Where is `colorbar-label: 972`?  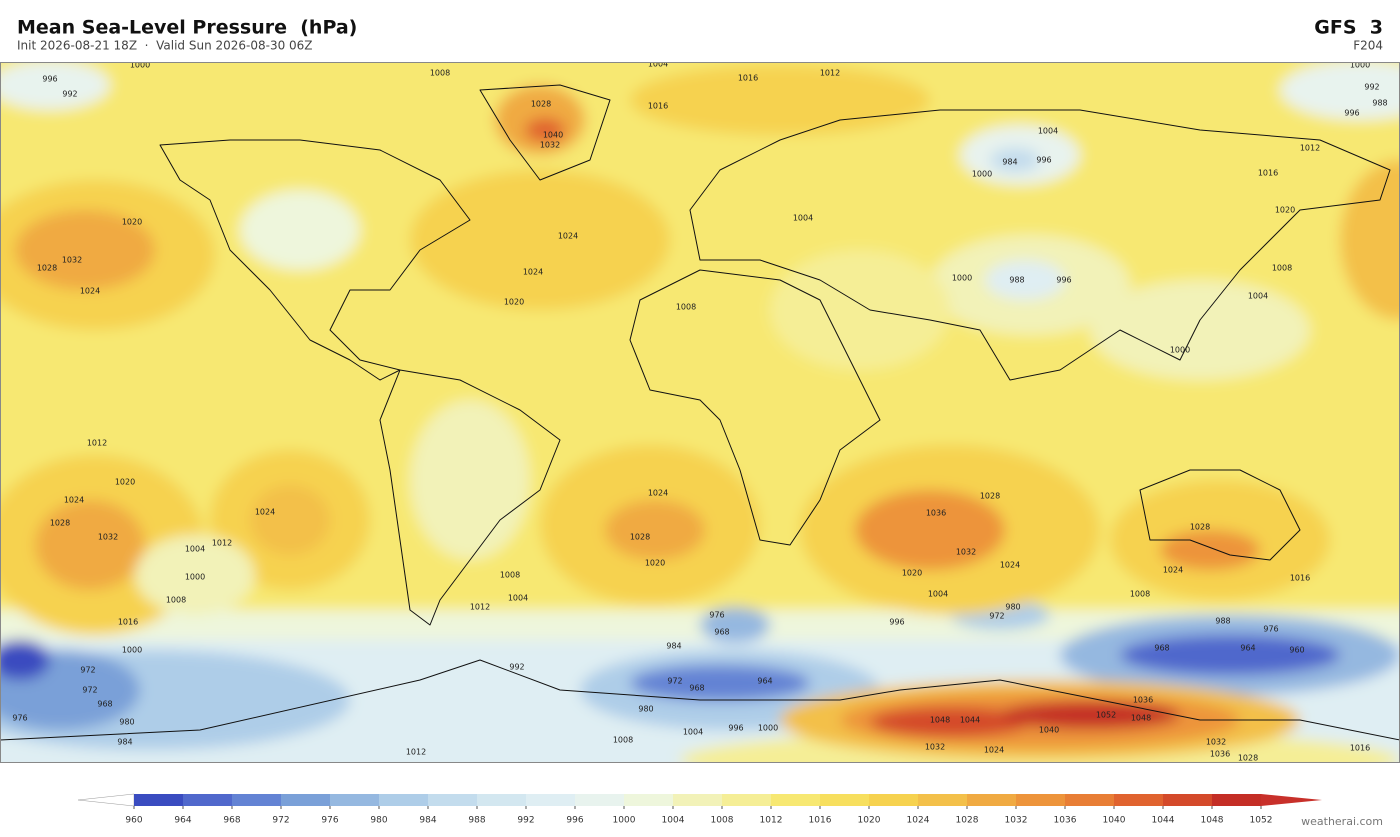 colorbar-label: 972 is located at coordinates (280, 821).